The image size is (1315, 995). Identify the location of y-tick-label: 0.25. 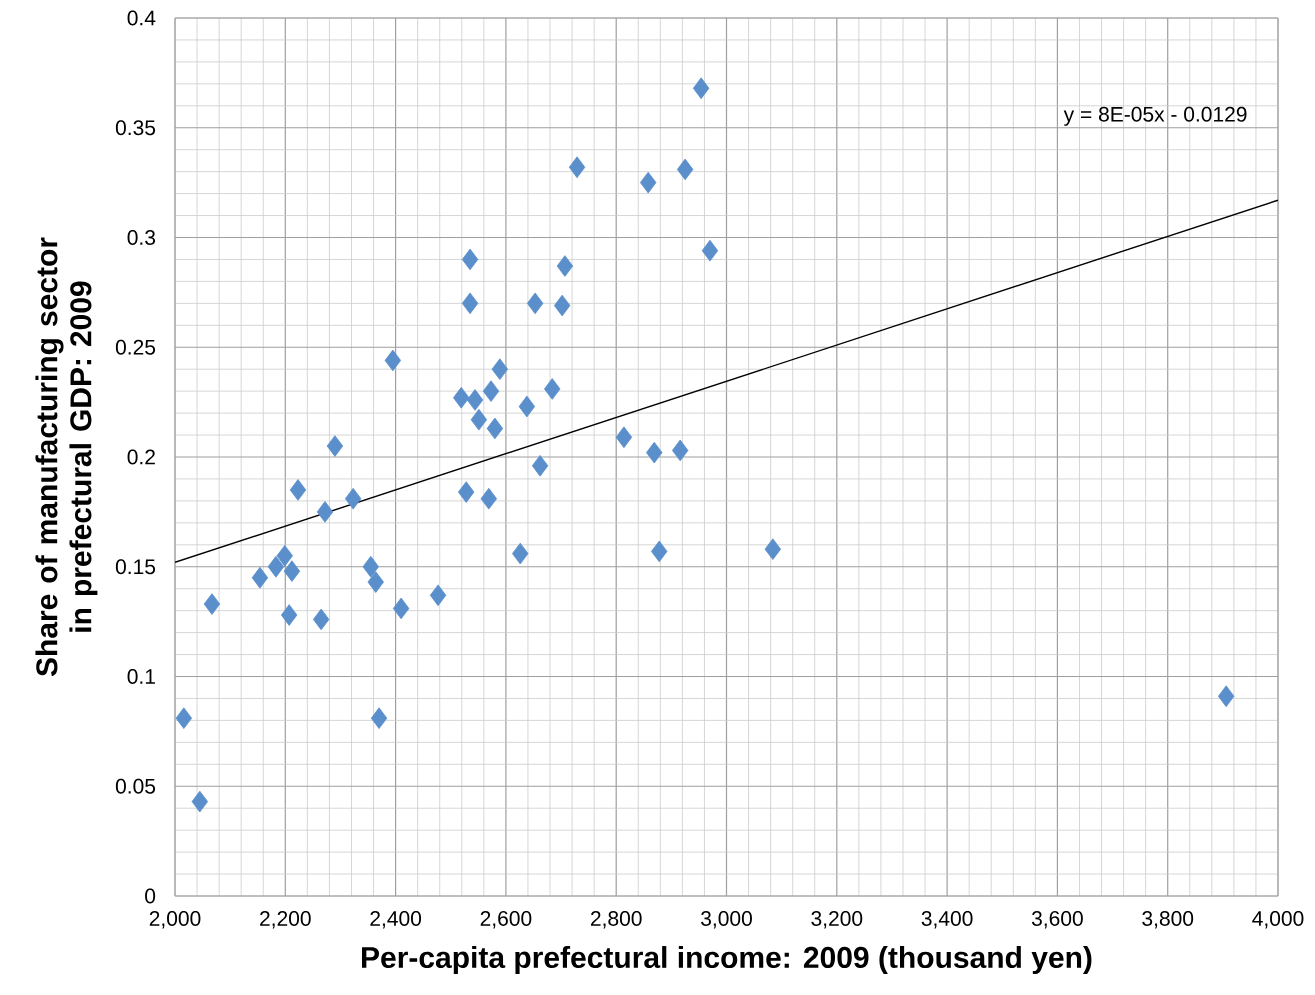
(135, 347).